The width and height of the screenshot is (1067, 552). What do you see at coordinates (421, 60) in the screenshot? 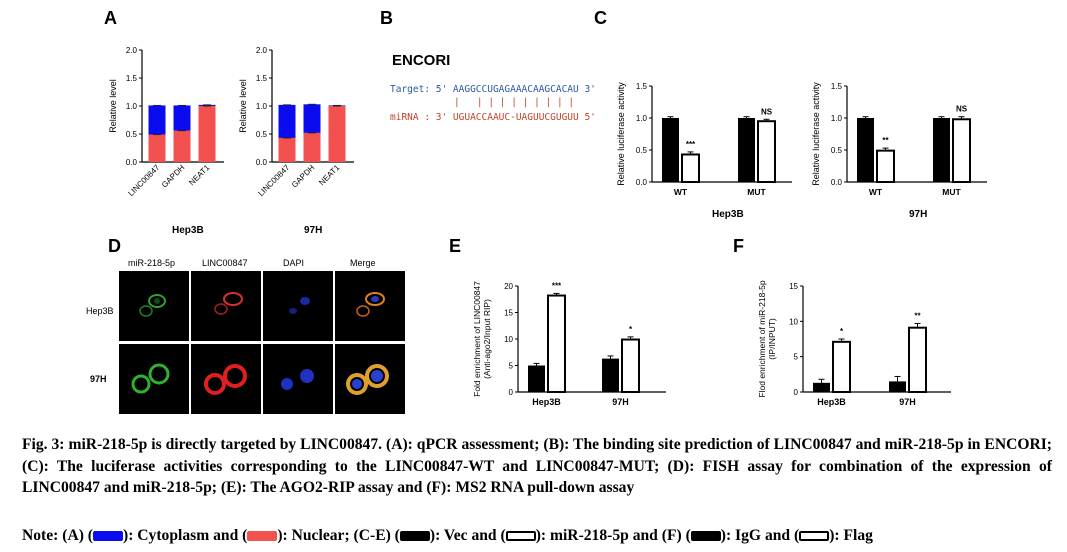
I see `encori-title: ENCORI` at bounding box center [421, 60].